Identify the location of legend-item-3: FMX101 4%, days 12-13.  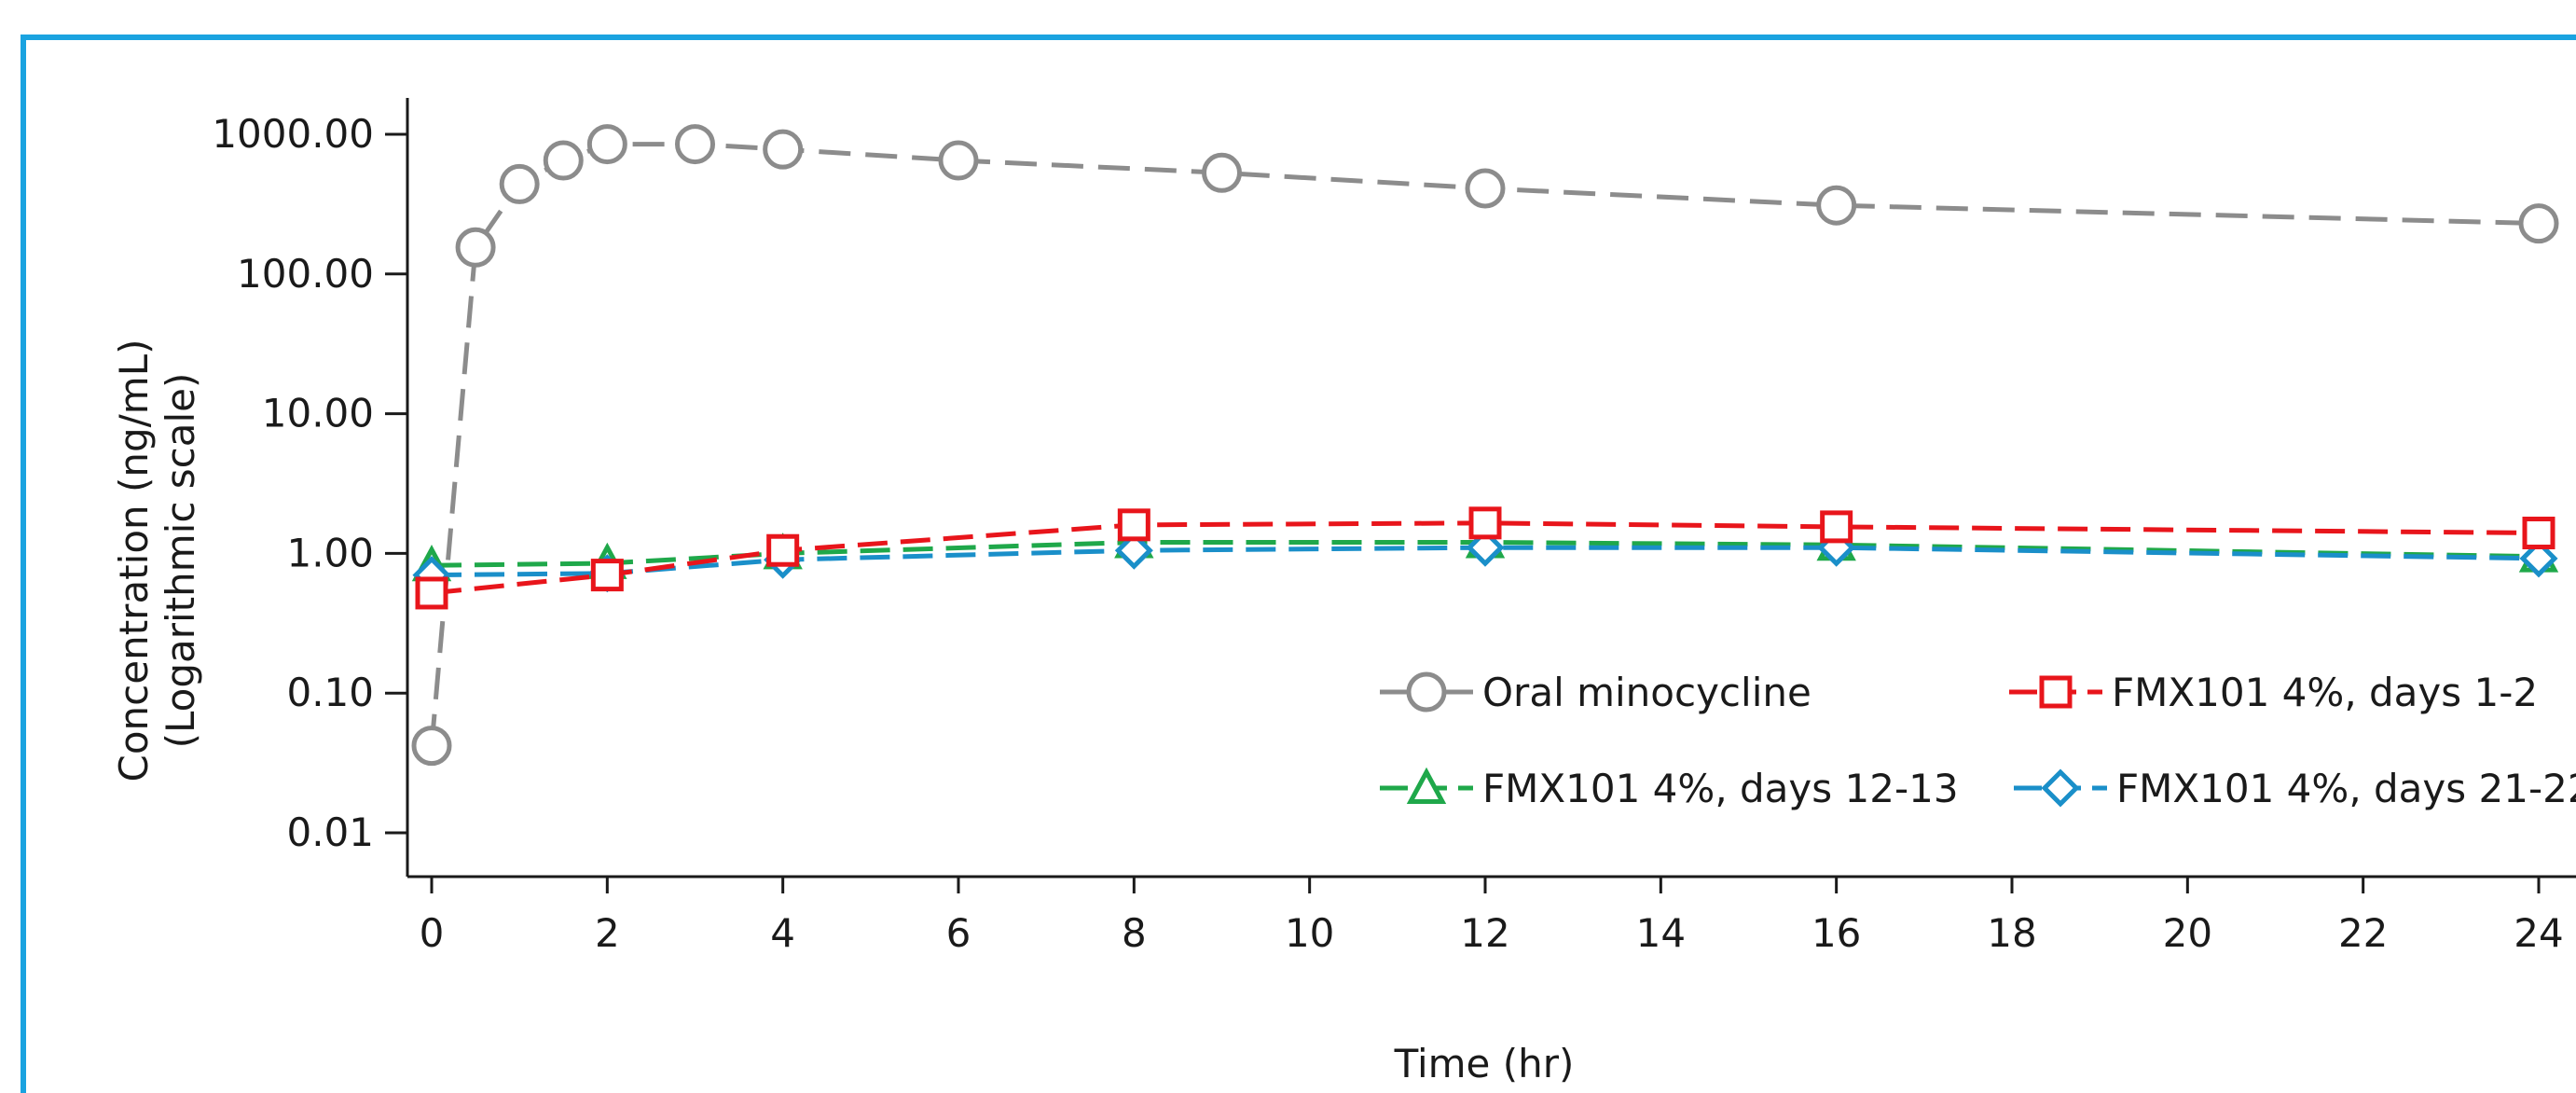
(1669, 788).